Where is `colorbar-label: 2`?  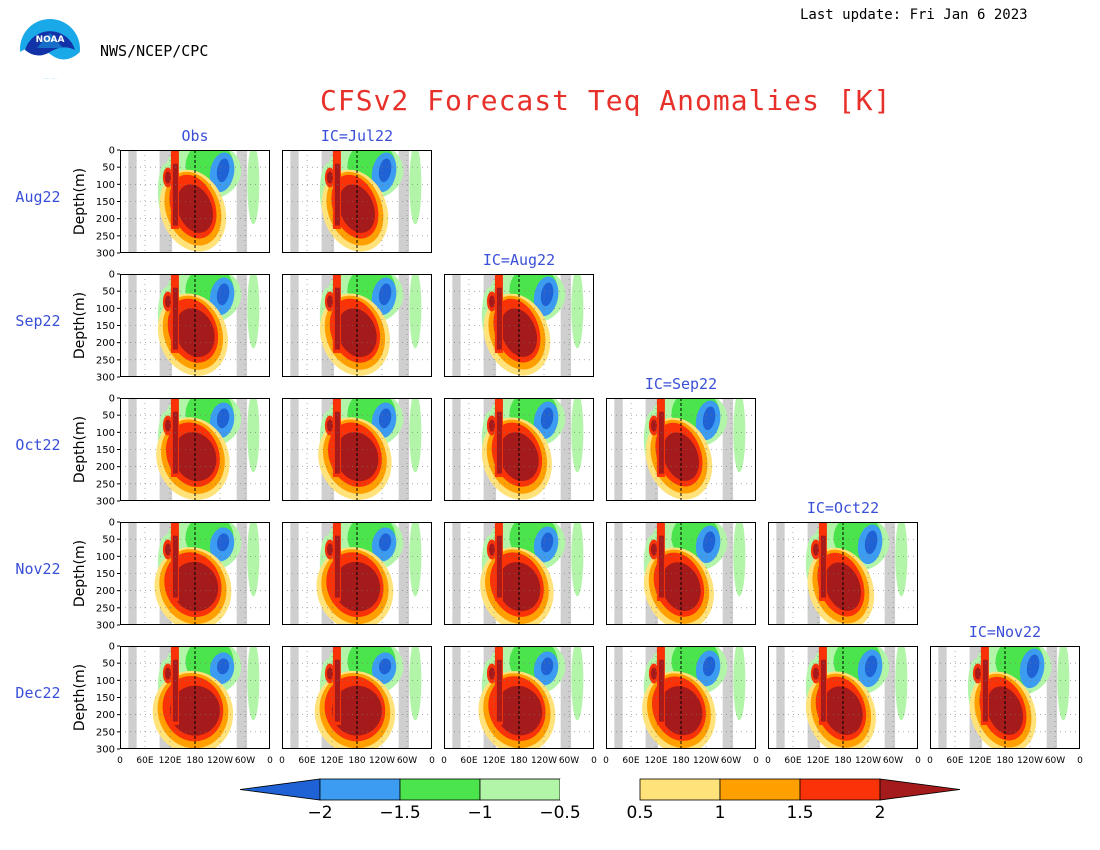
colorbar-label: 2 is located at coordinates (880, 813).